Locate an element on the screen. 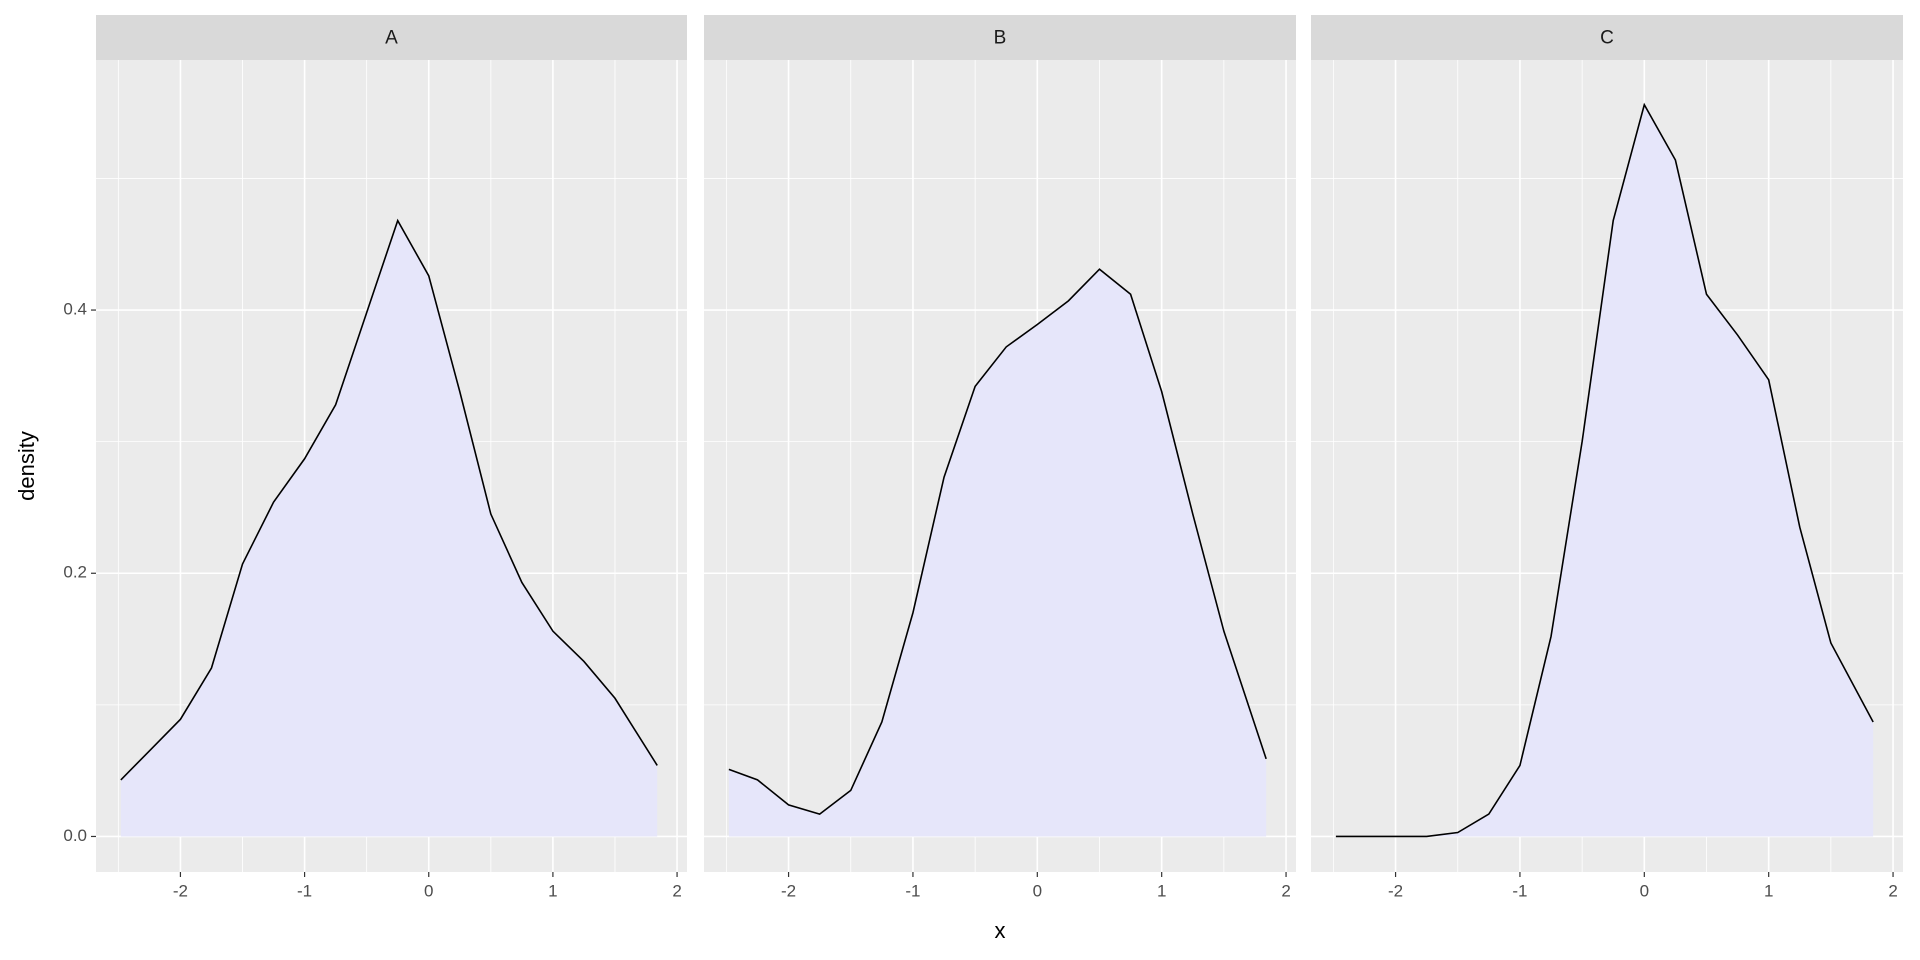 This screenshot has width=1920, height=960. y-tick-label: 0.0 is located at coordinates (75, 835).